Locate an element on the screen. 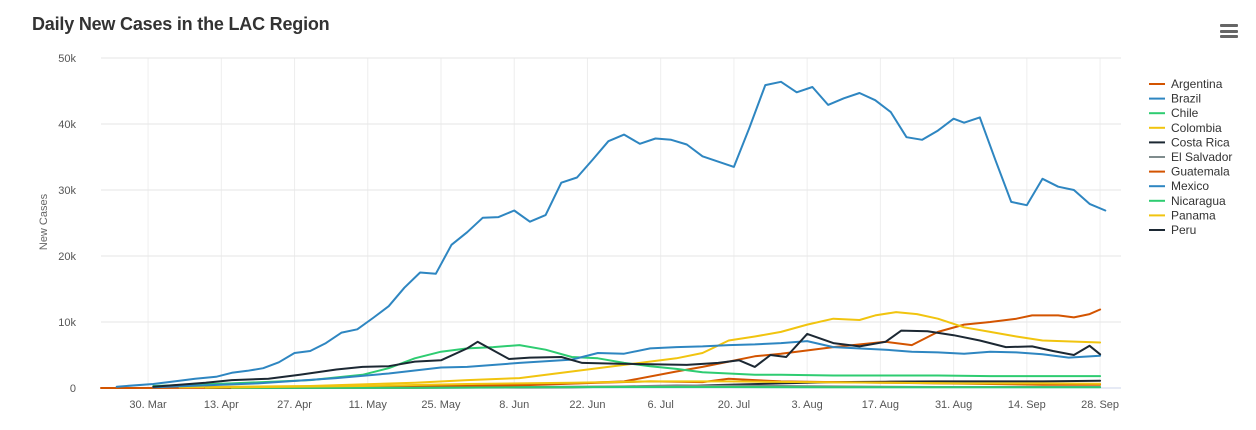 The height and width of the screenshot is (430, 1256). x-tick-label: 22. Jun is located at coordinates (587, 405).